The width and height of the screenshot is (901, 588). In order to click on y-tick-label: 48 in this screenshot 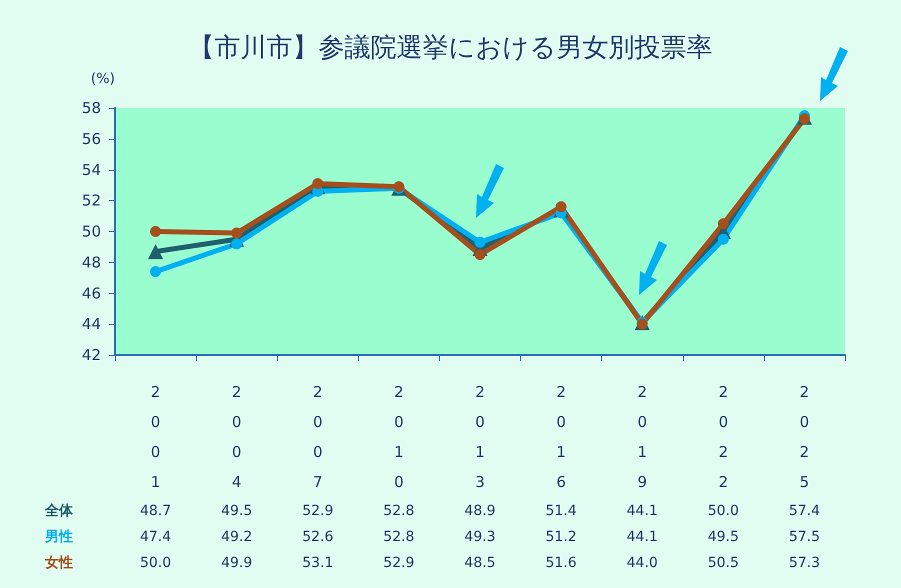, I will do `click(91, 262)`.